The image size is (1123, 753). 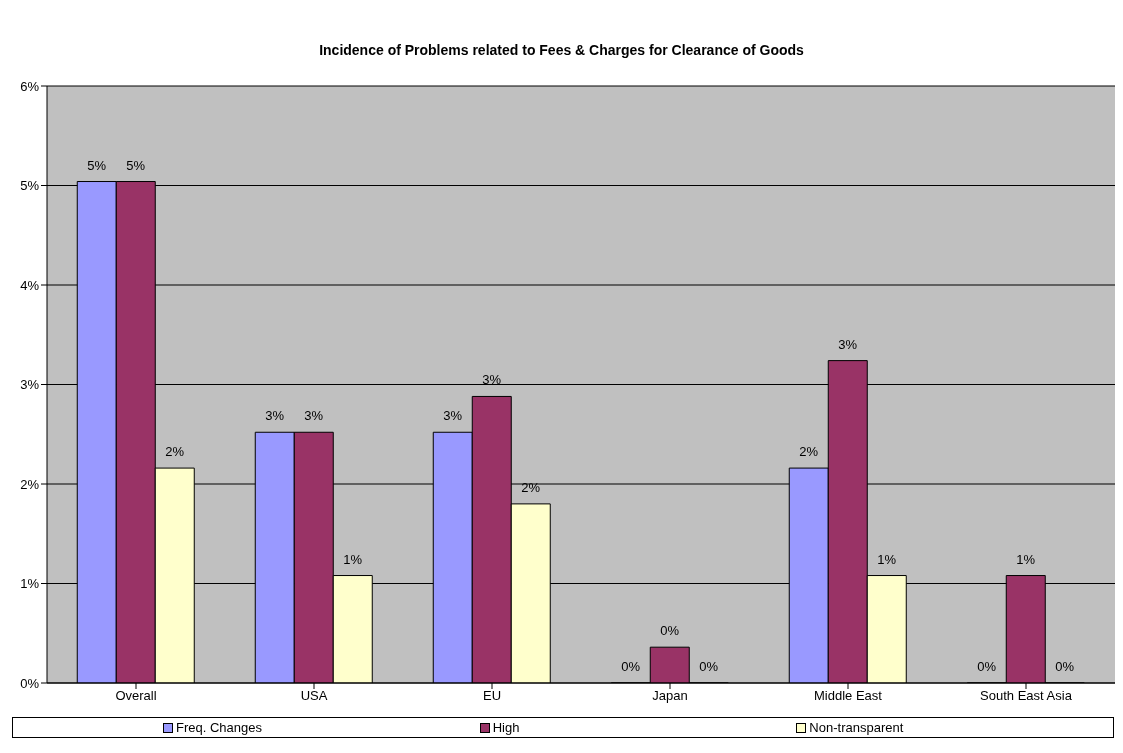 I want to click on x-tick-label: Overall, so click(x=136, y=696).